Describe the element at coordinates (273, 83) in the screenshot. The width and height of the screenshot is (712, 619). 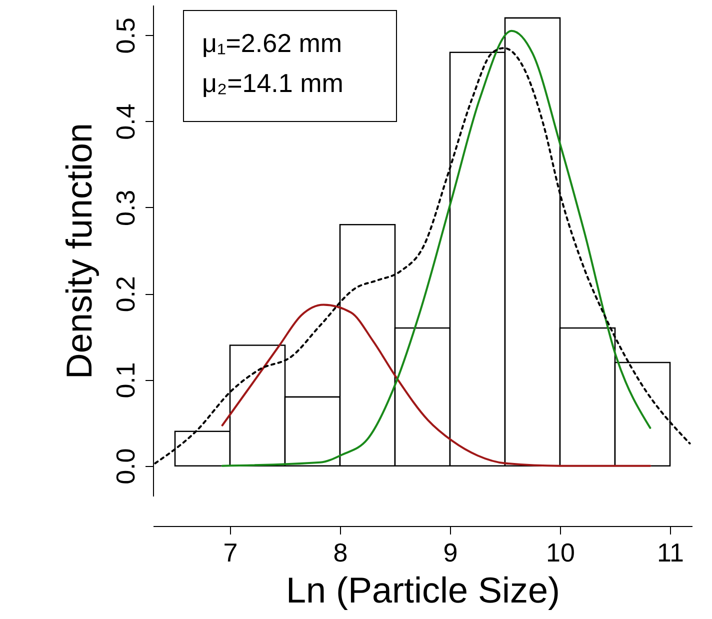
I see `annotation: μ₂=14.1 mm` at that location.